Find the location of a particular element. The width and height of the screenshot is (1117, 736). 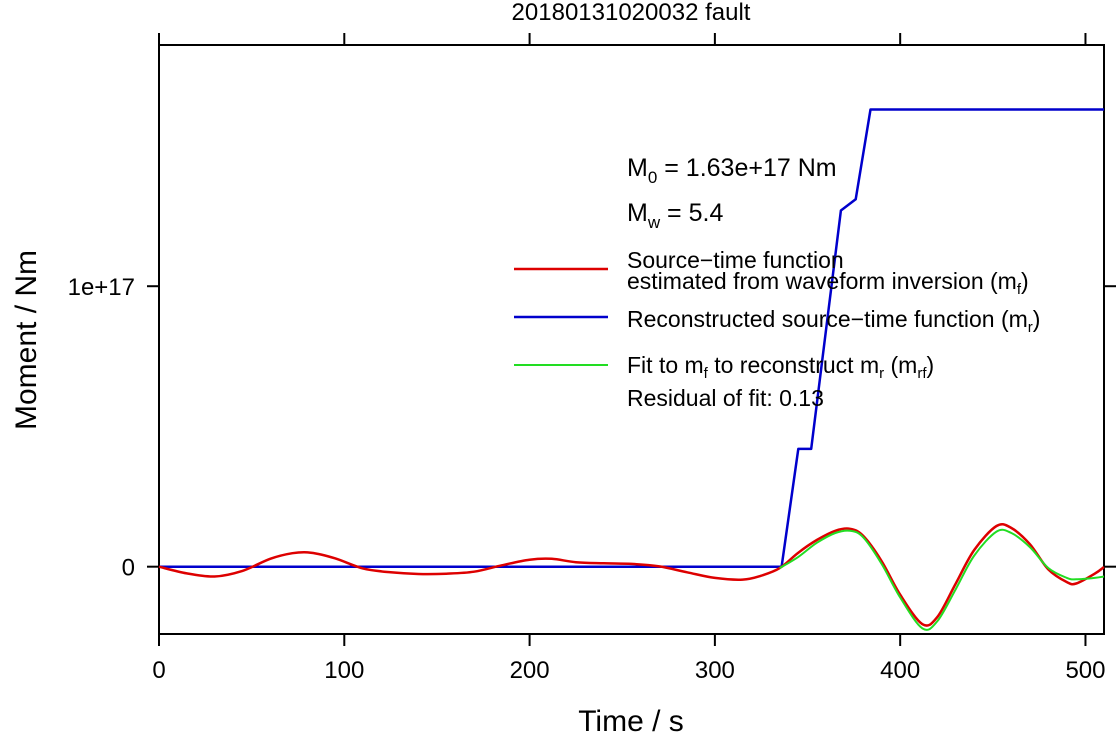

y-tick-label-1: 1e+17 is located at coordinates (101, 287).